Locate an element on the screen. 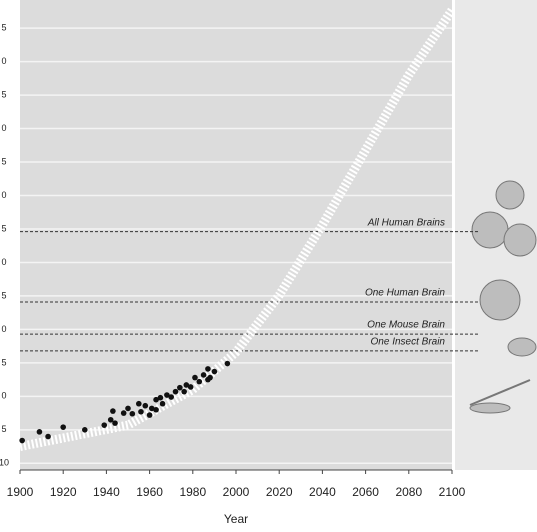 Image resolution: width=537 pixels, height=532 pixels. reference-label: All Human Brains is located at coordinates (406, 222).